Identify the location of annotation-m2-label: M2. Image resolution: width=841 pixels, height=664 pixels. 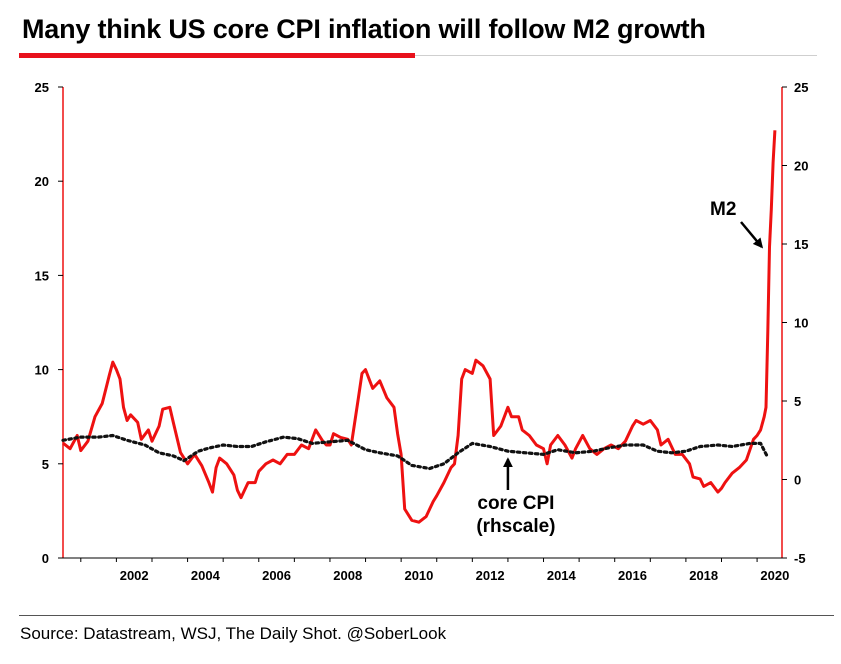
(723, 209).